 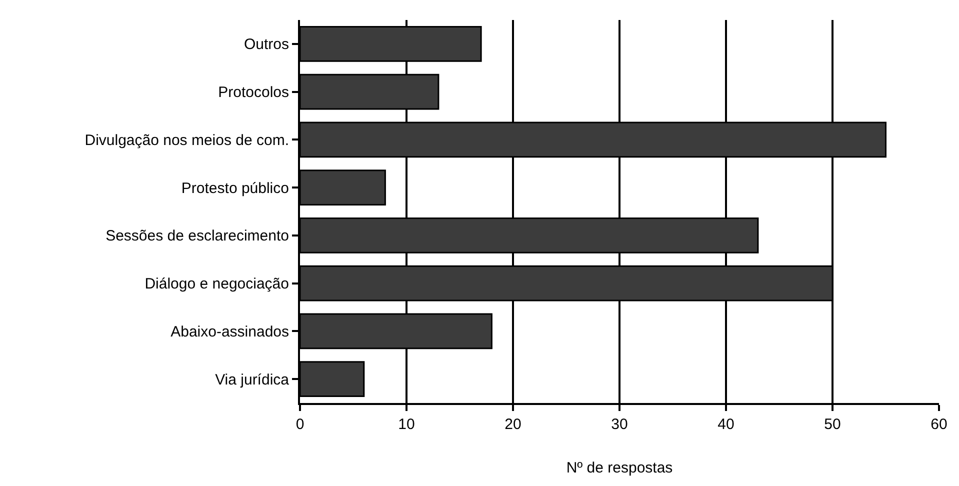 I want to click on x-tick-label: 40, so click(x=726, y=424).